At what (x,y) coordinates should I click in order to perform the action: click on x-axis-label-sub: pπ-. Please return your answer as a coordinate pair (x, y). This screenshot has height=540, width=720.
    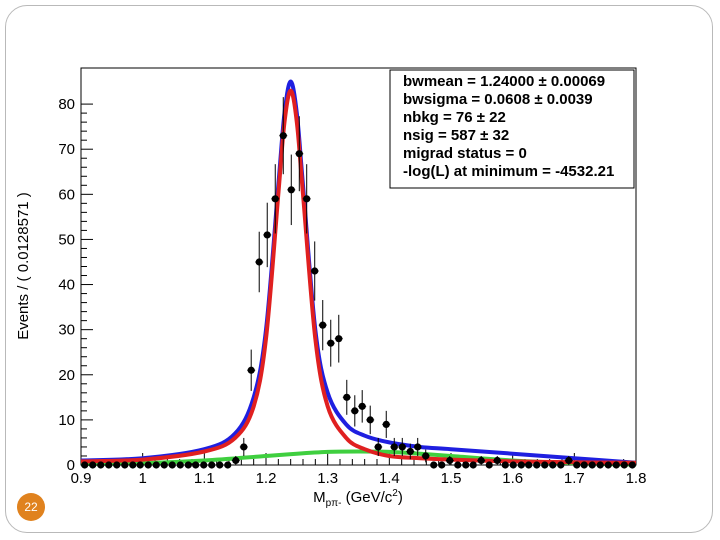
    Looking at the image, I should click on (334, 503).